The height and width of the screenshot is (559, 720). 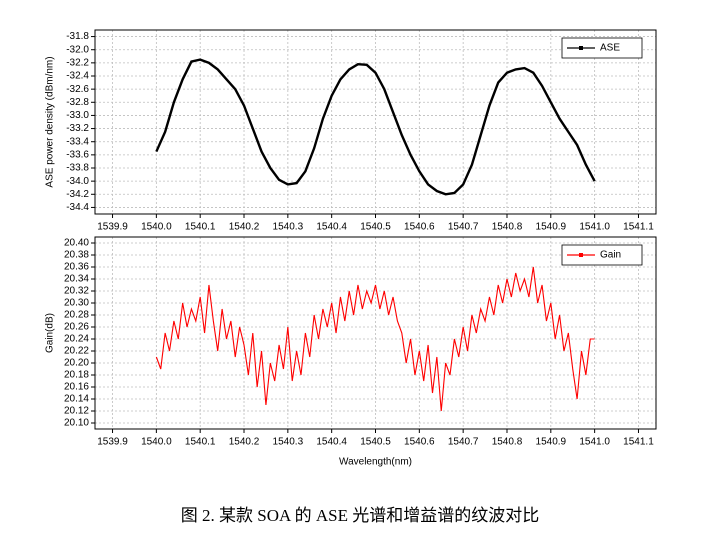 I want to click on y-axis-title: ASE power density (dBm/nm), so click(x=50, y=121).